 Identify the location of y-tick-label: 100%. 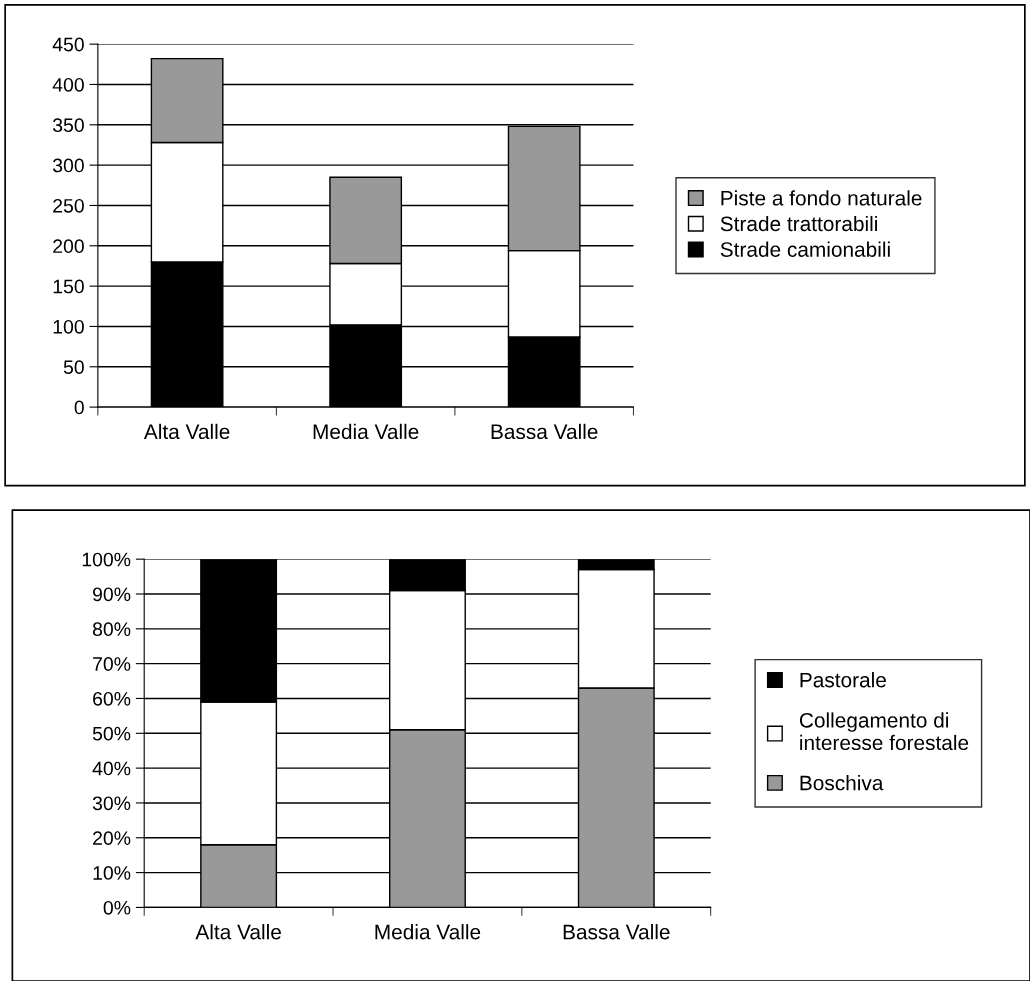
(106, 559).